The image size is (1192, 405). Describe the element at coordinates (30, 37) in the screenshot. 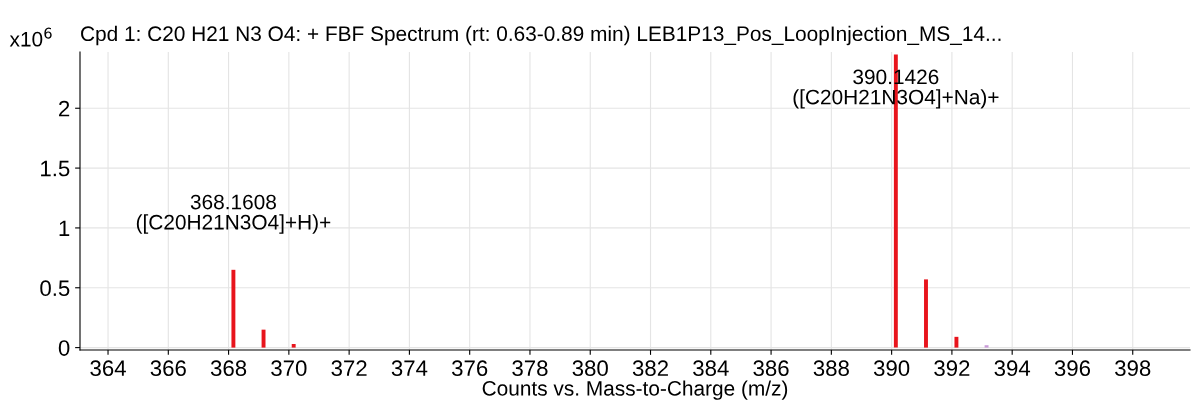

I see `y-axis-title: x10$^{6}$` at that location.